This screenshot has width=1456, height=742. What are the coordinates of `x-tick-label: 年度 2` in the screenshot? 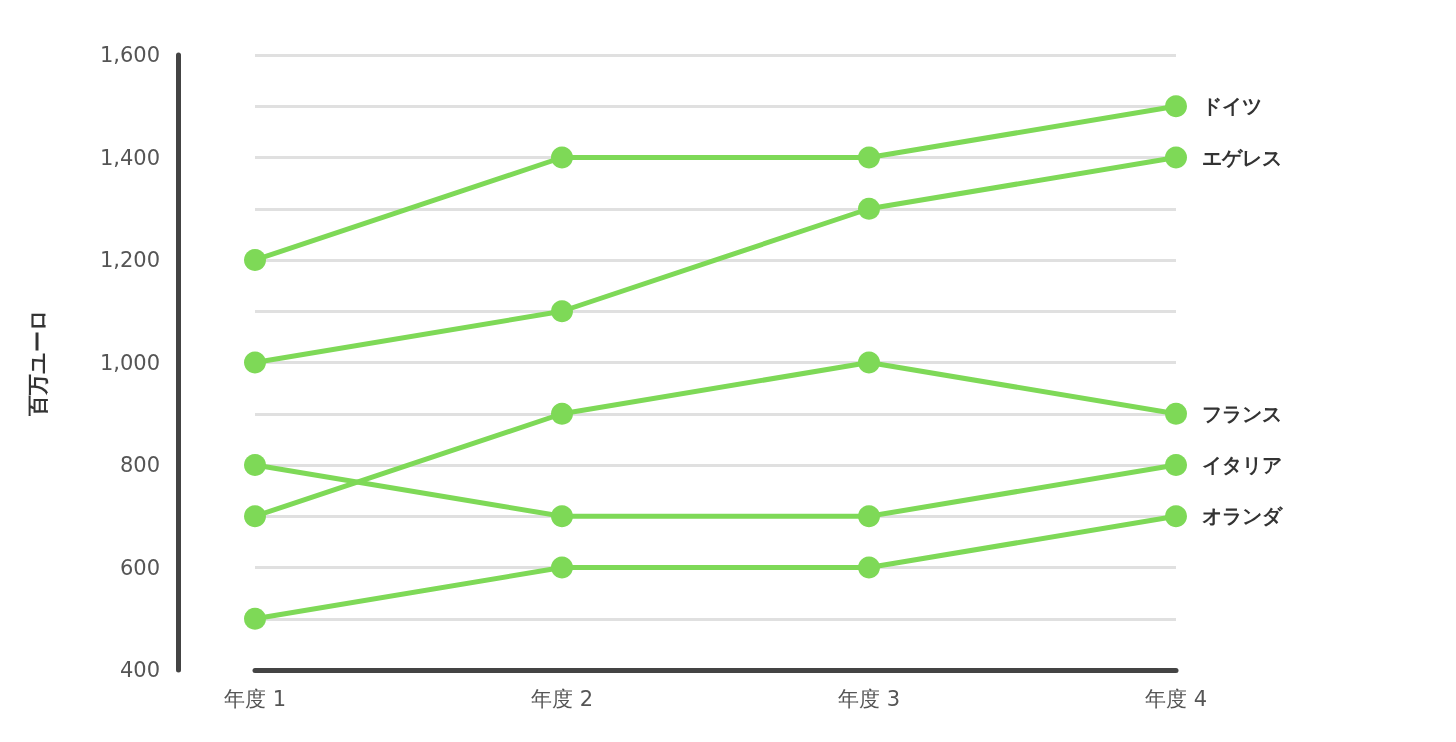 It's located at (562, 698).